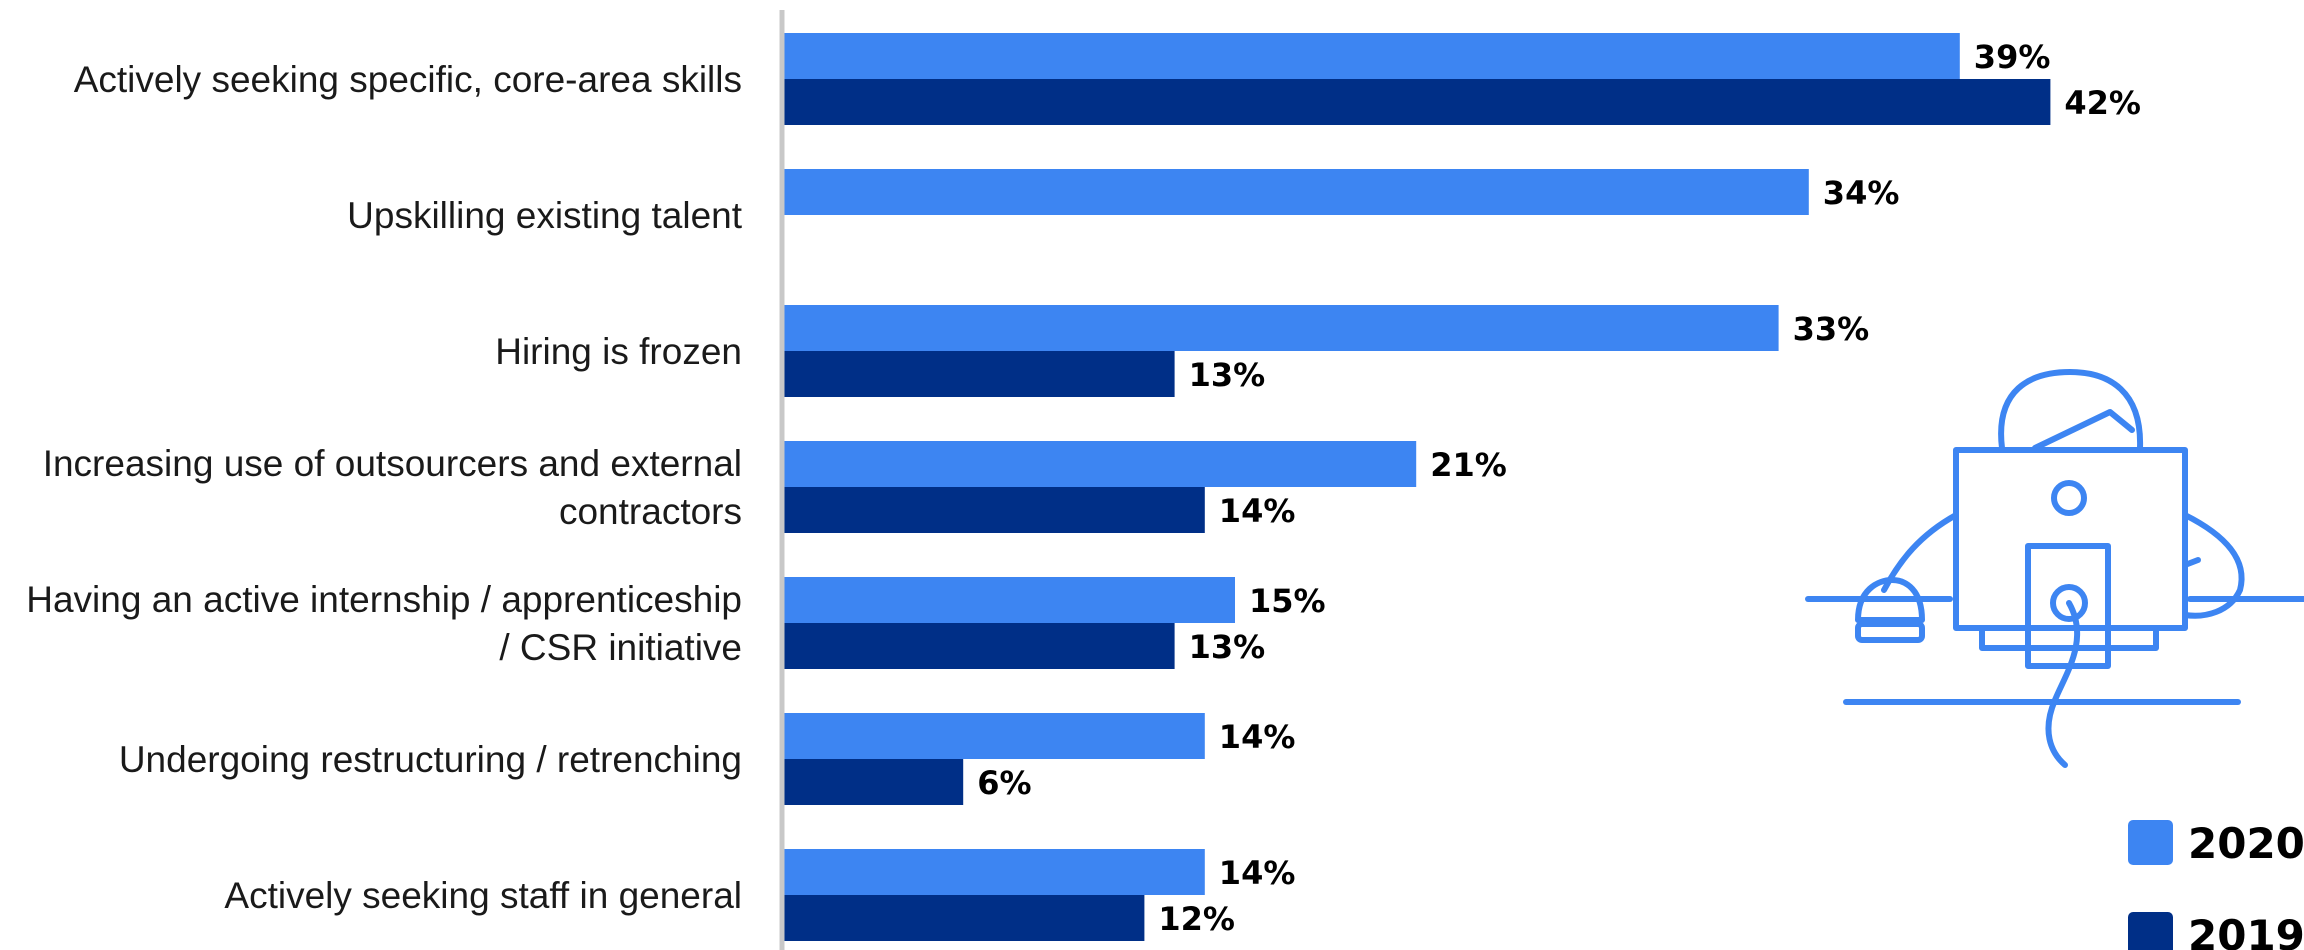 The height and width of the screenshot is (950, 2304). I want to click on legend-item-2019: 2019, so click(2216, 930).